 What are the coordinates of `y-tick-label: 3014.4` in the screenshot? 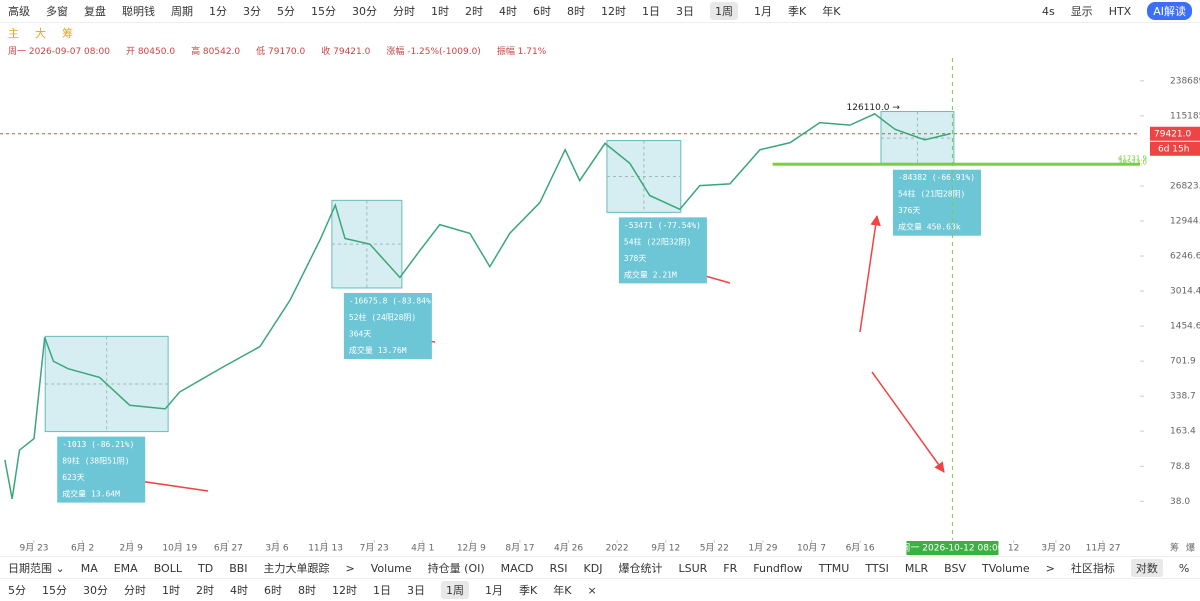 It's located at (1185, 292).